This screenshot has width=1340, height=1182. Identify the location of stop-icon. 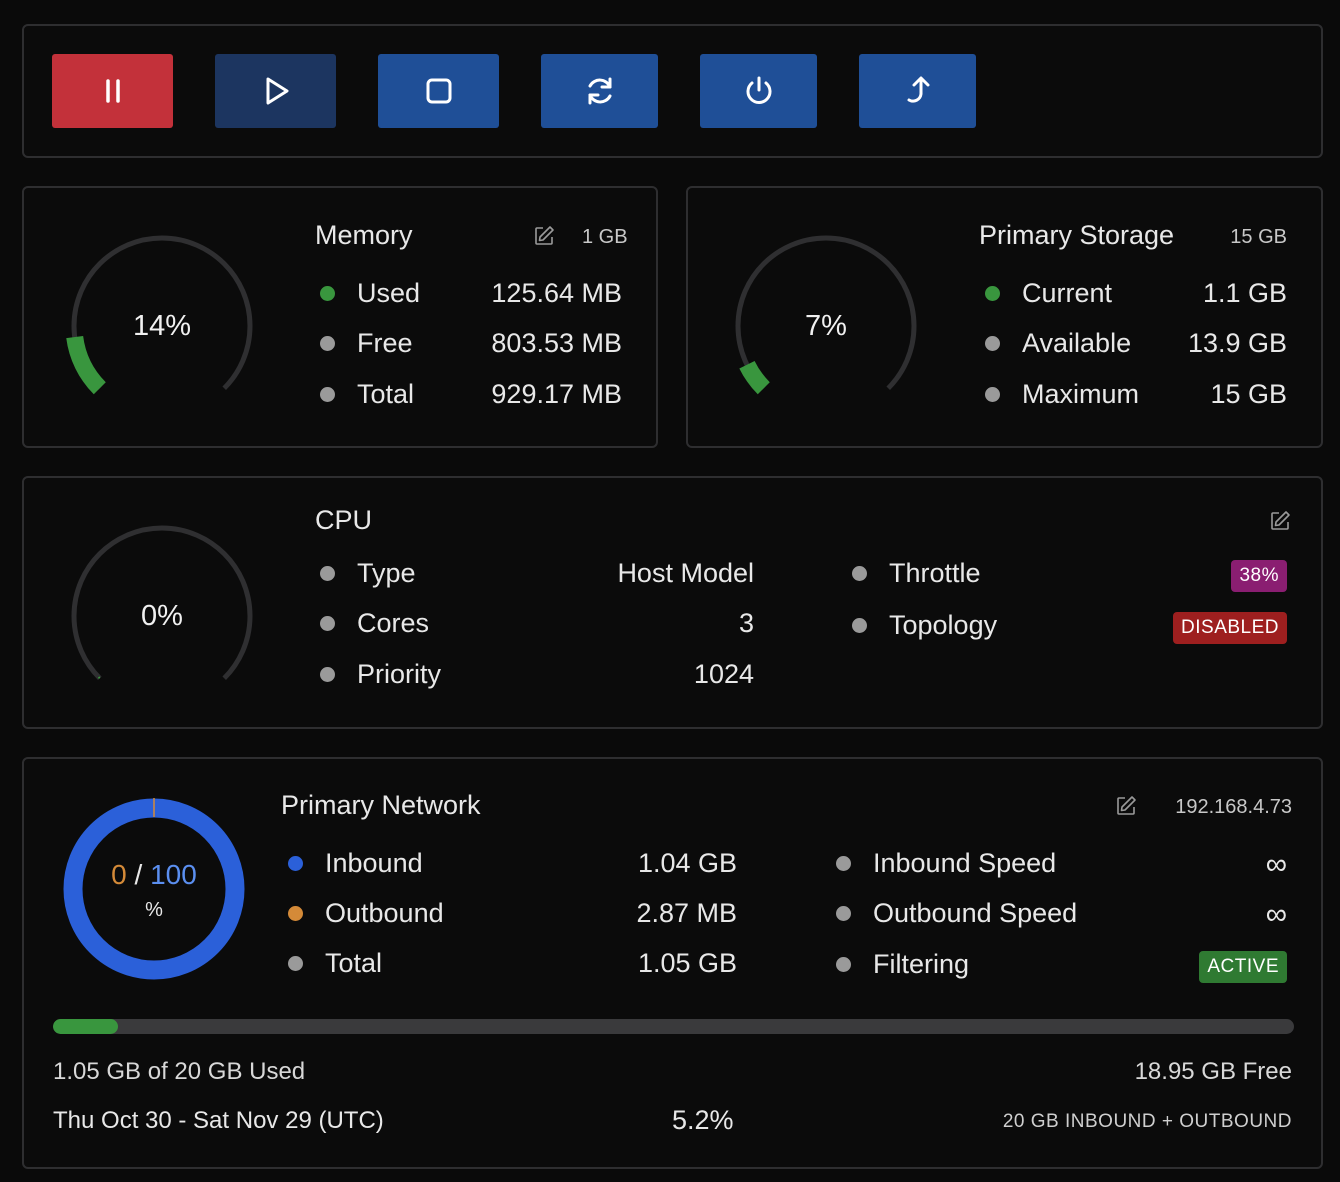
(438, 91).